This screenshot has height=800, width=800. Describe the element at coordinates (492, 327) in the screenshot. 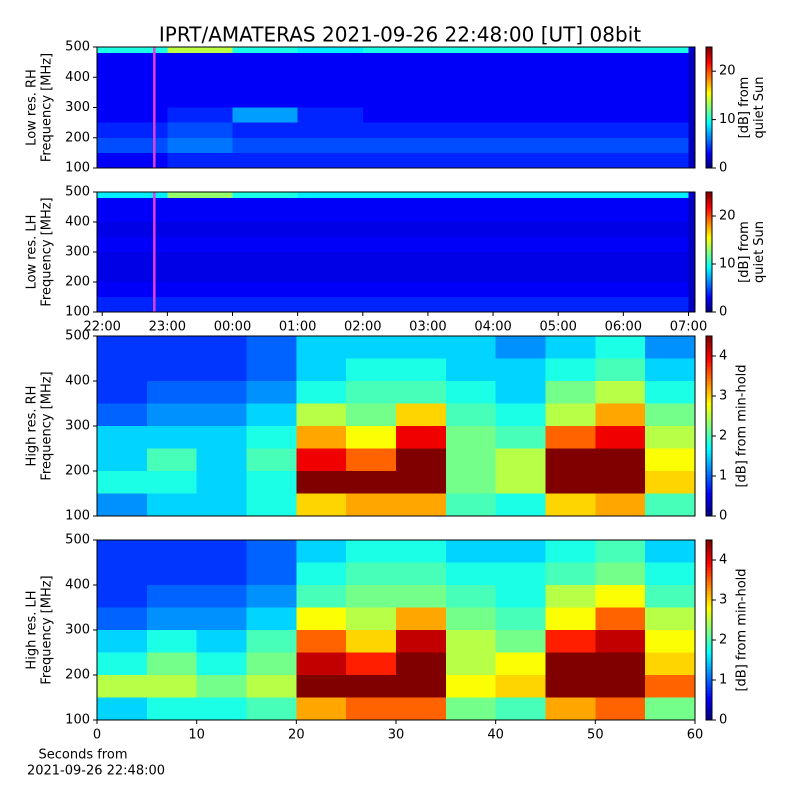

I see `x-tick-label: 04:00` at that location.